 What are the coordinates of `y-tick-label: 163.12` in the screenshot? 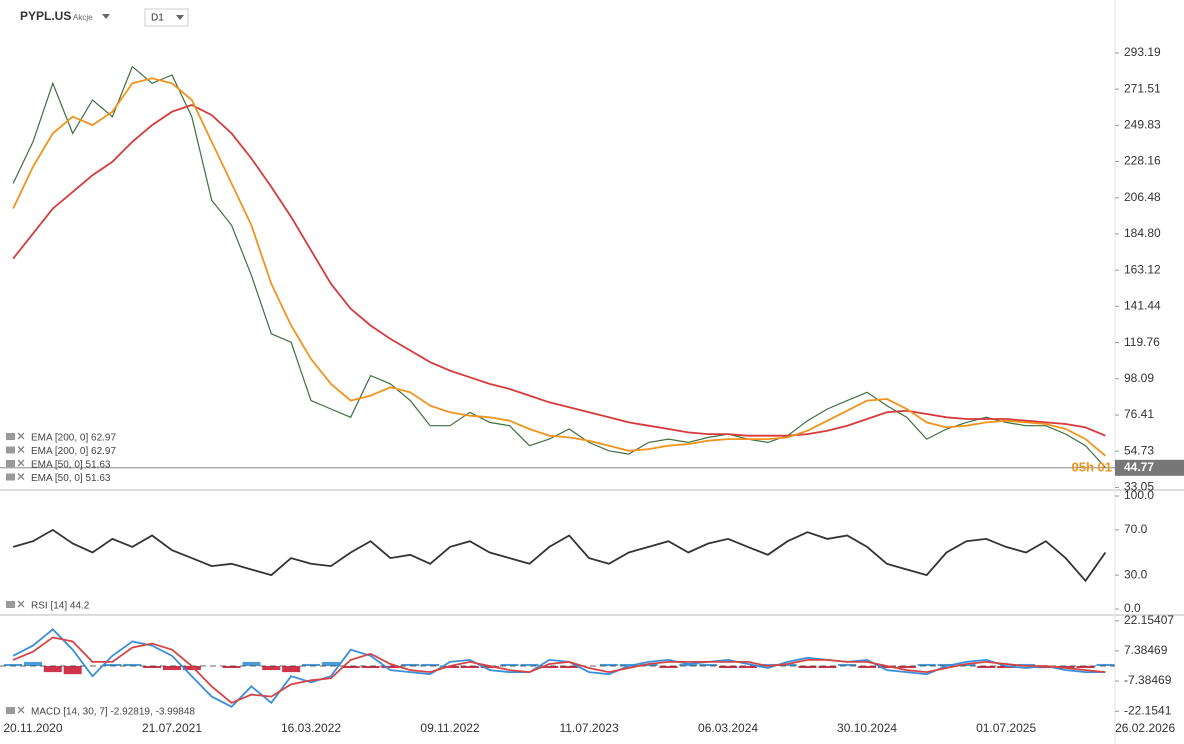 It's located at (1142, 269).